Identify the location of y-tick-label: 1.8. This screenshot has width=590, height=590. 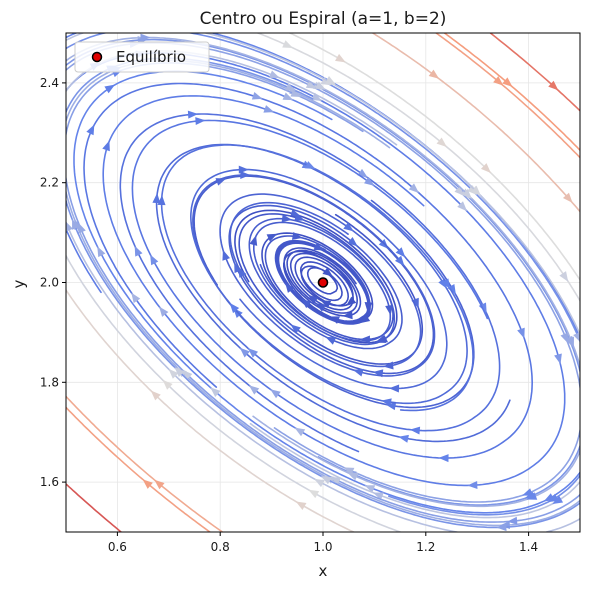
(49, 382).